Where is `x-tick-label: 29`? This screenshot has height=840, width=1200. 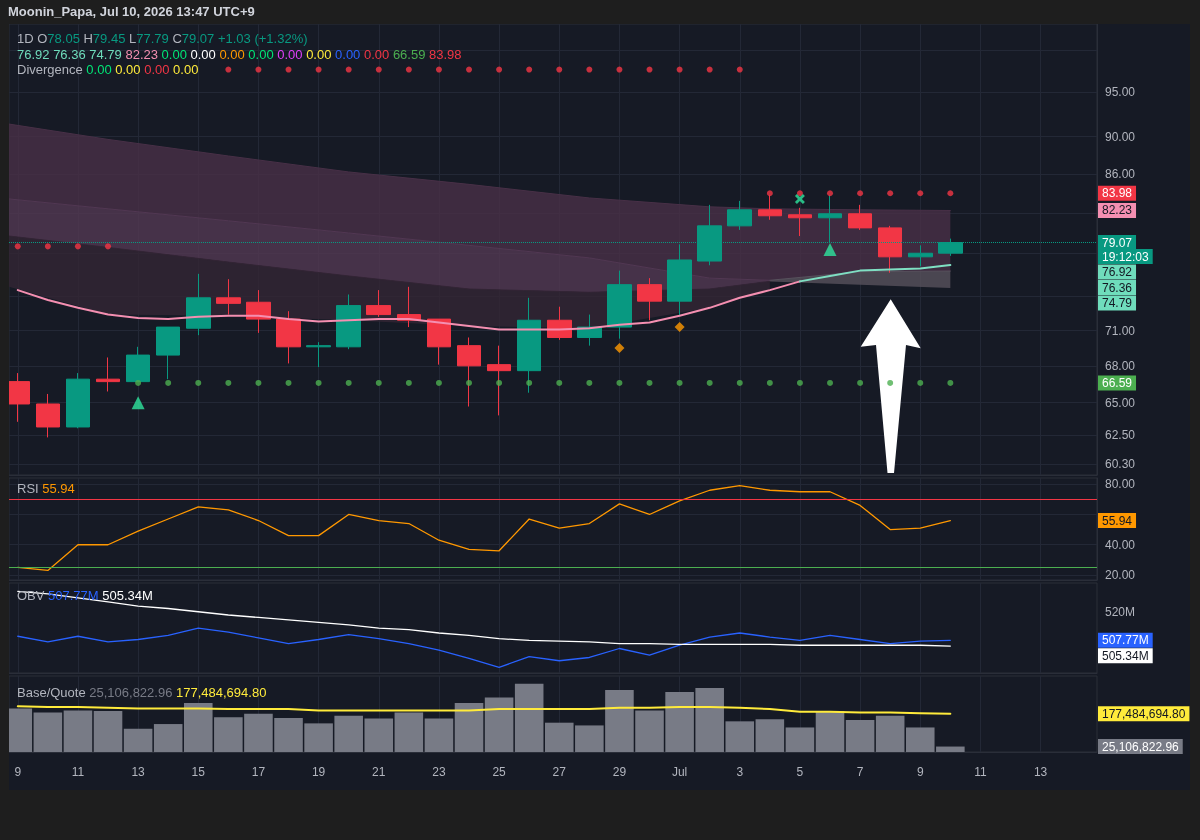
x-tick-label: 29 is located at coordinates (619, 772).